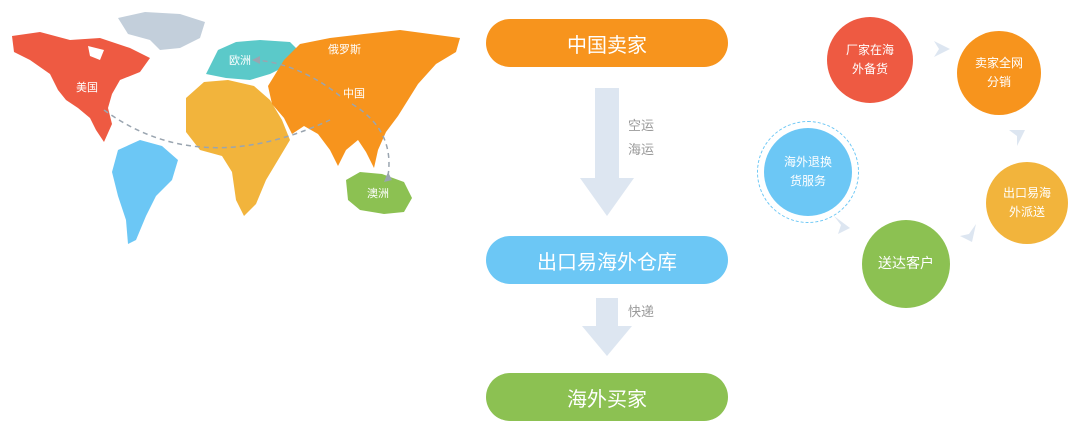 The width and height of the screenshot is (1084, 440). I want to click on greenland-shape, so click(161, 31).